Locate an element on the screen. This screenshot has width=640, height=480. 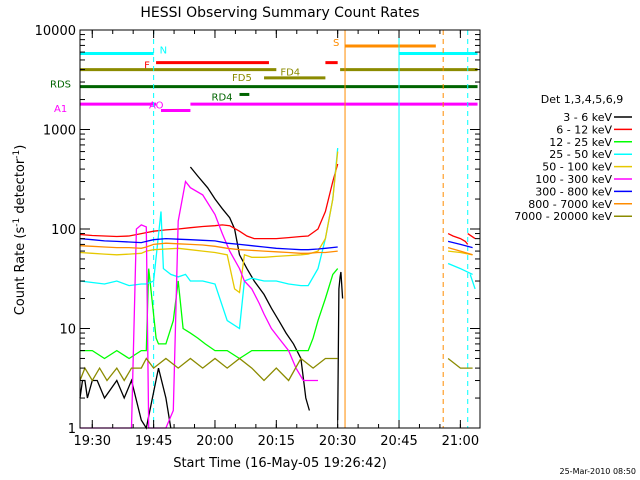
x-tick-label: 20:30 is located at coordinates (337, 441).